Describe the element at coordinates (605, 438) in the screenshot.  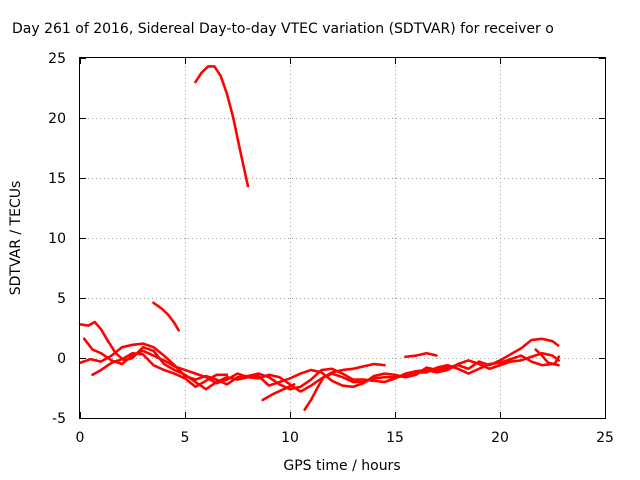
I see `x-tick-label: 25` at that location.